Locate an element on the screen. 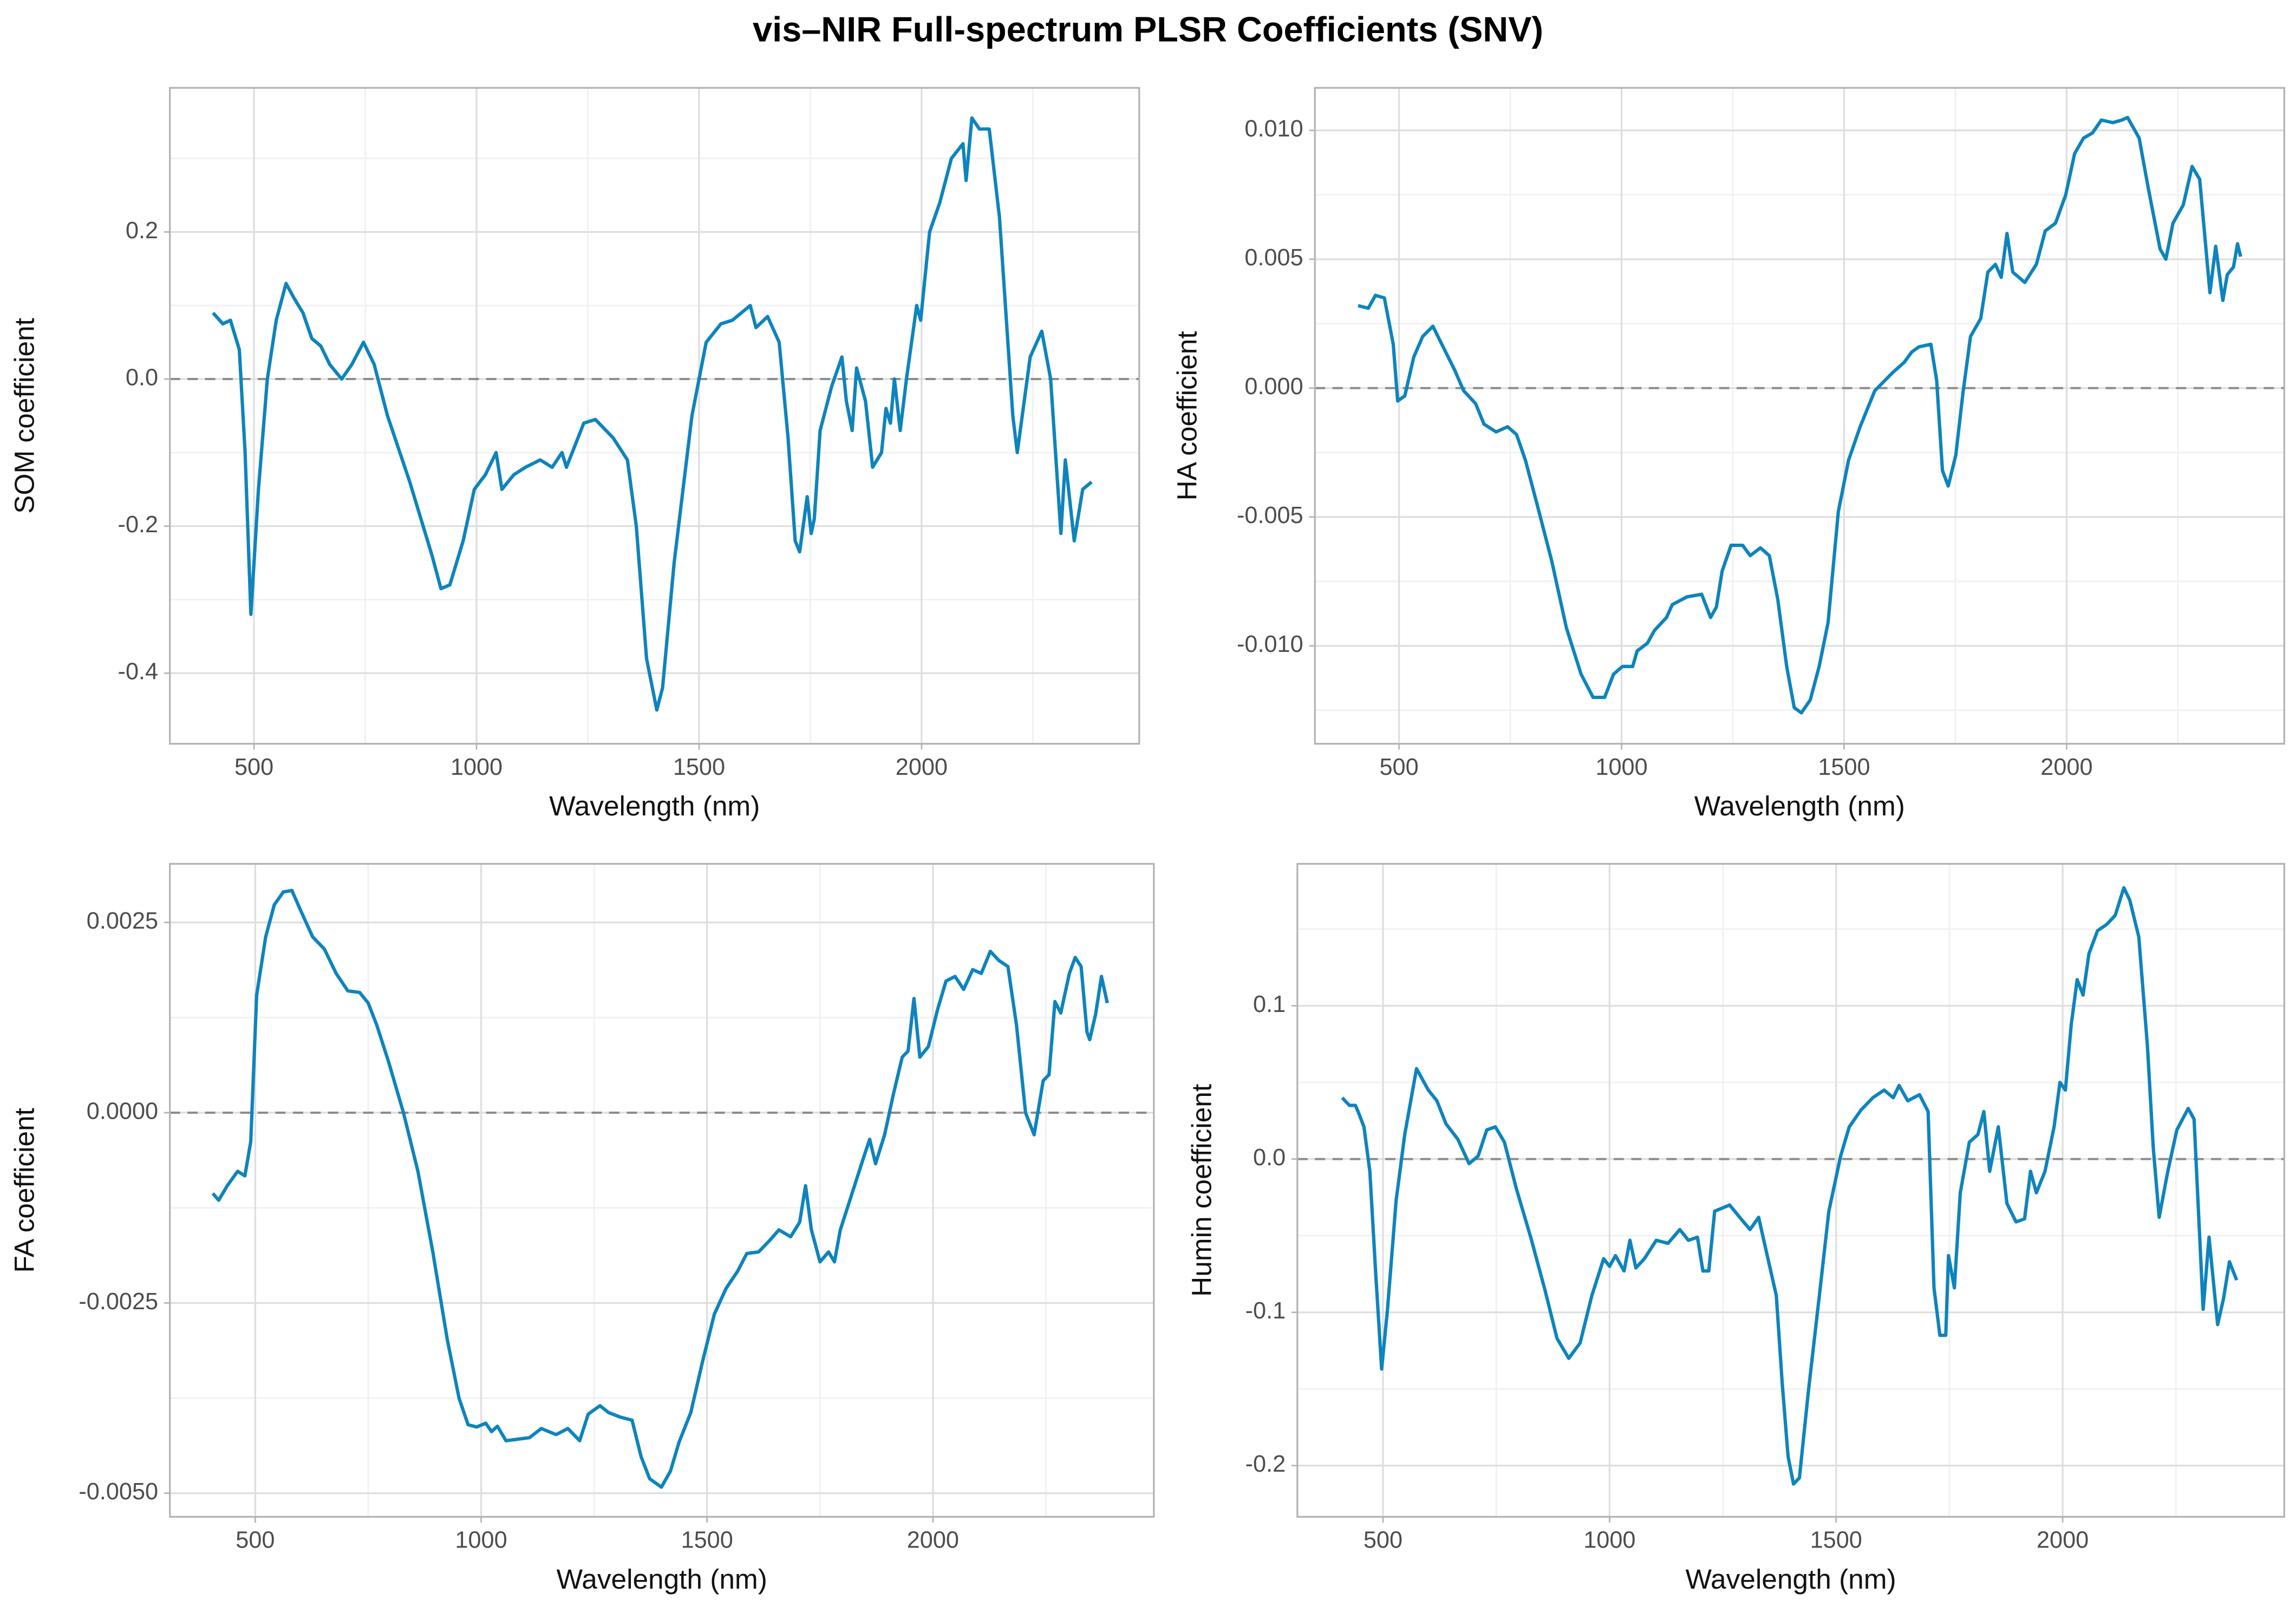 The image size is (2296, 1613). y-tick-label: 0.2 is located at coordinates (142, 231).